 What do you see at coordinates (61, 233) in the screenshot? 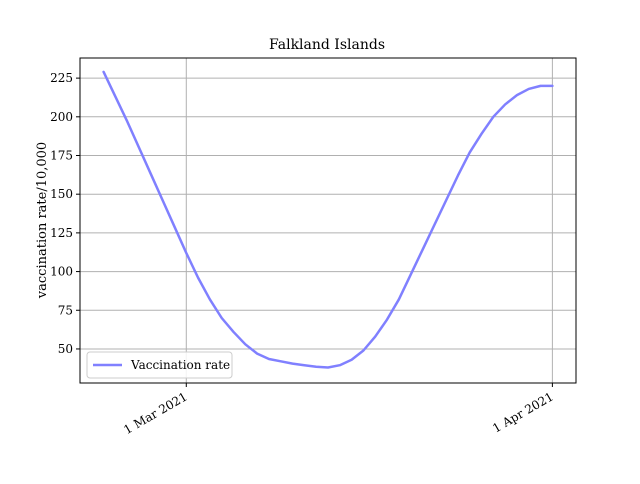
I see `y-tick-label: 125` at bounding box center [61, 233].